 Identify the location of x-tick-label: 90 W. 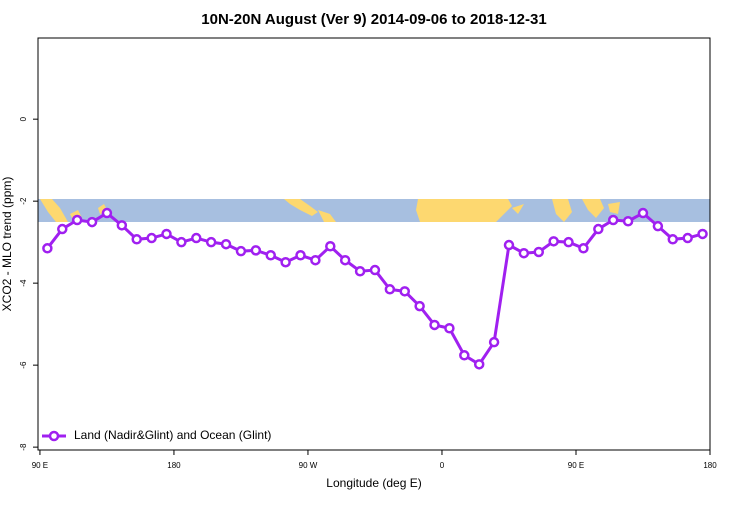
(308, 465).